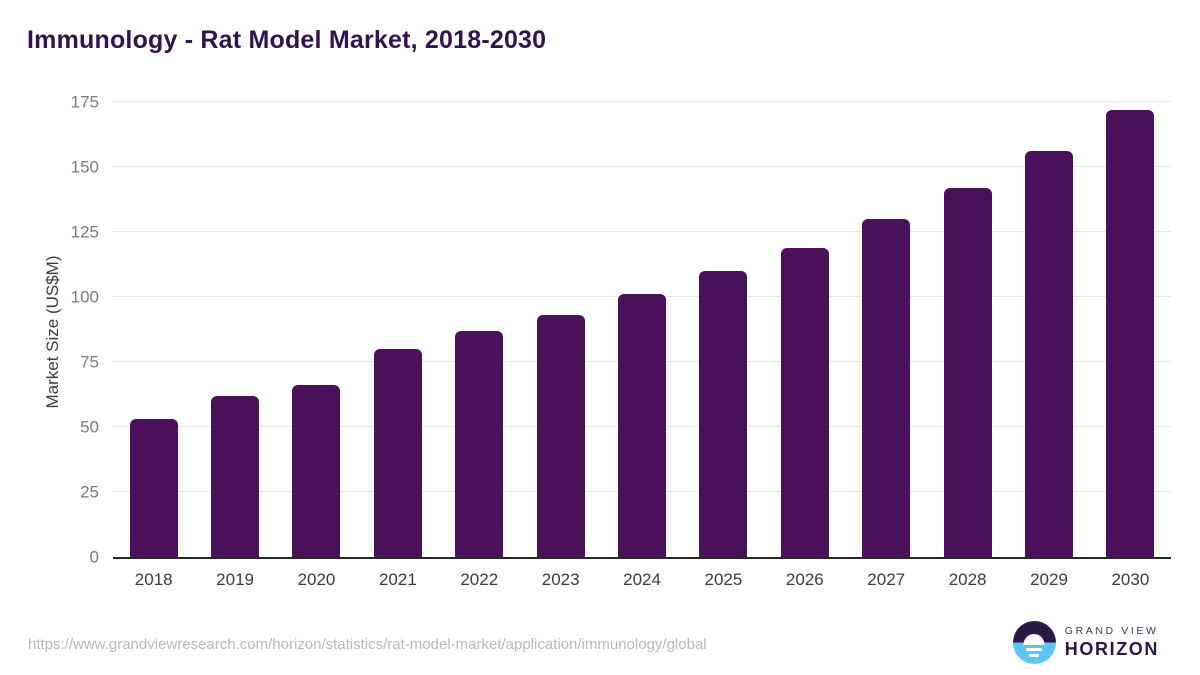  I want to click on y-tick-label: 0, so click(94, 557).